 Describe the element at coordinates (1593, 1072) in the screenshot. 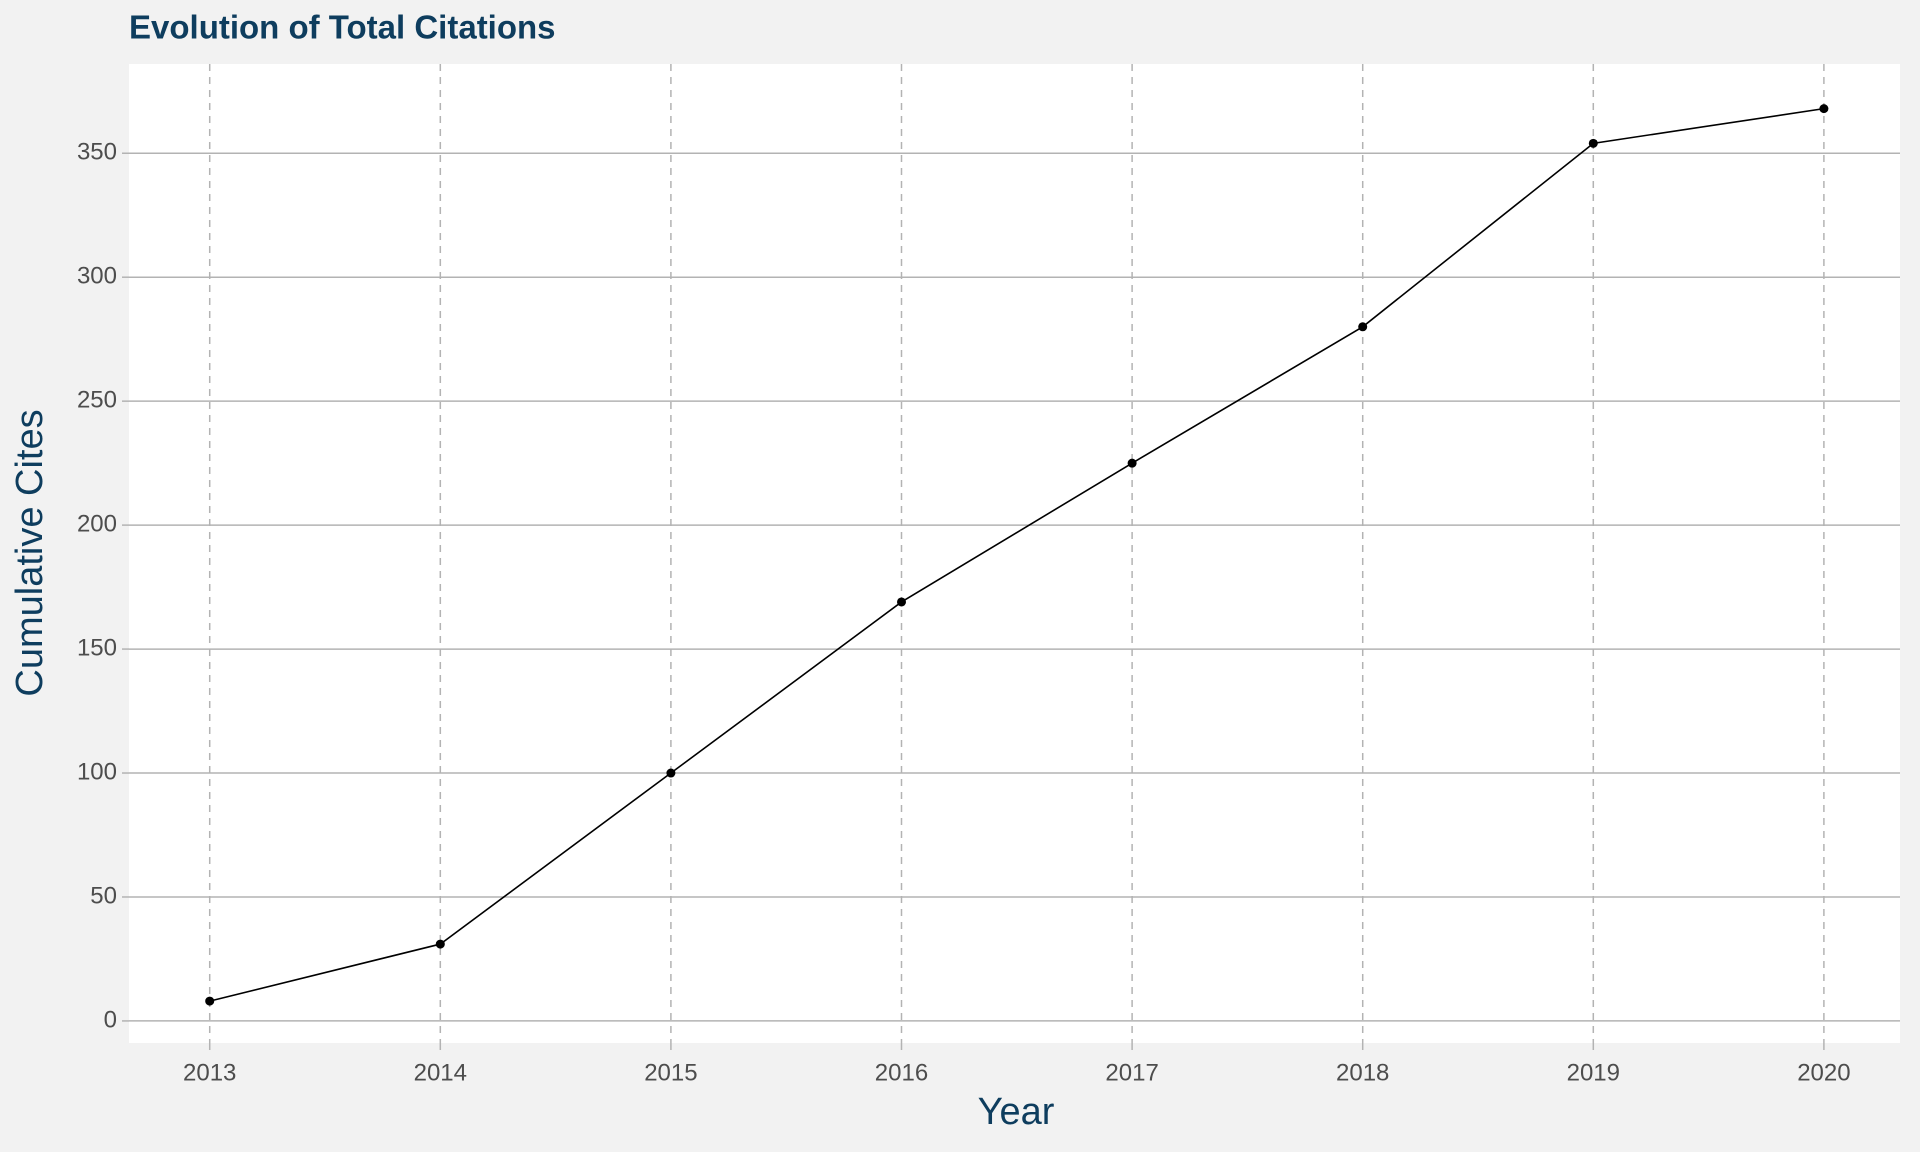

I see `x-tick-label: 2019` at that location.